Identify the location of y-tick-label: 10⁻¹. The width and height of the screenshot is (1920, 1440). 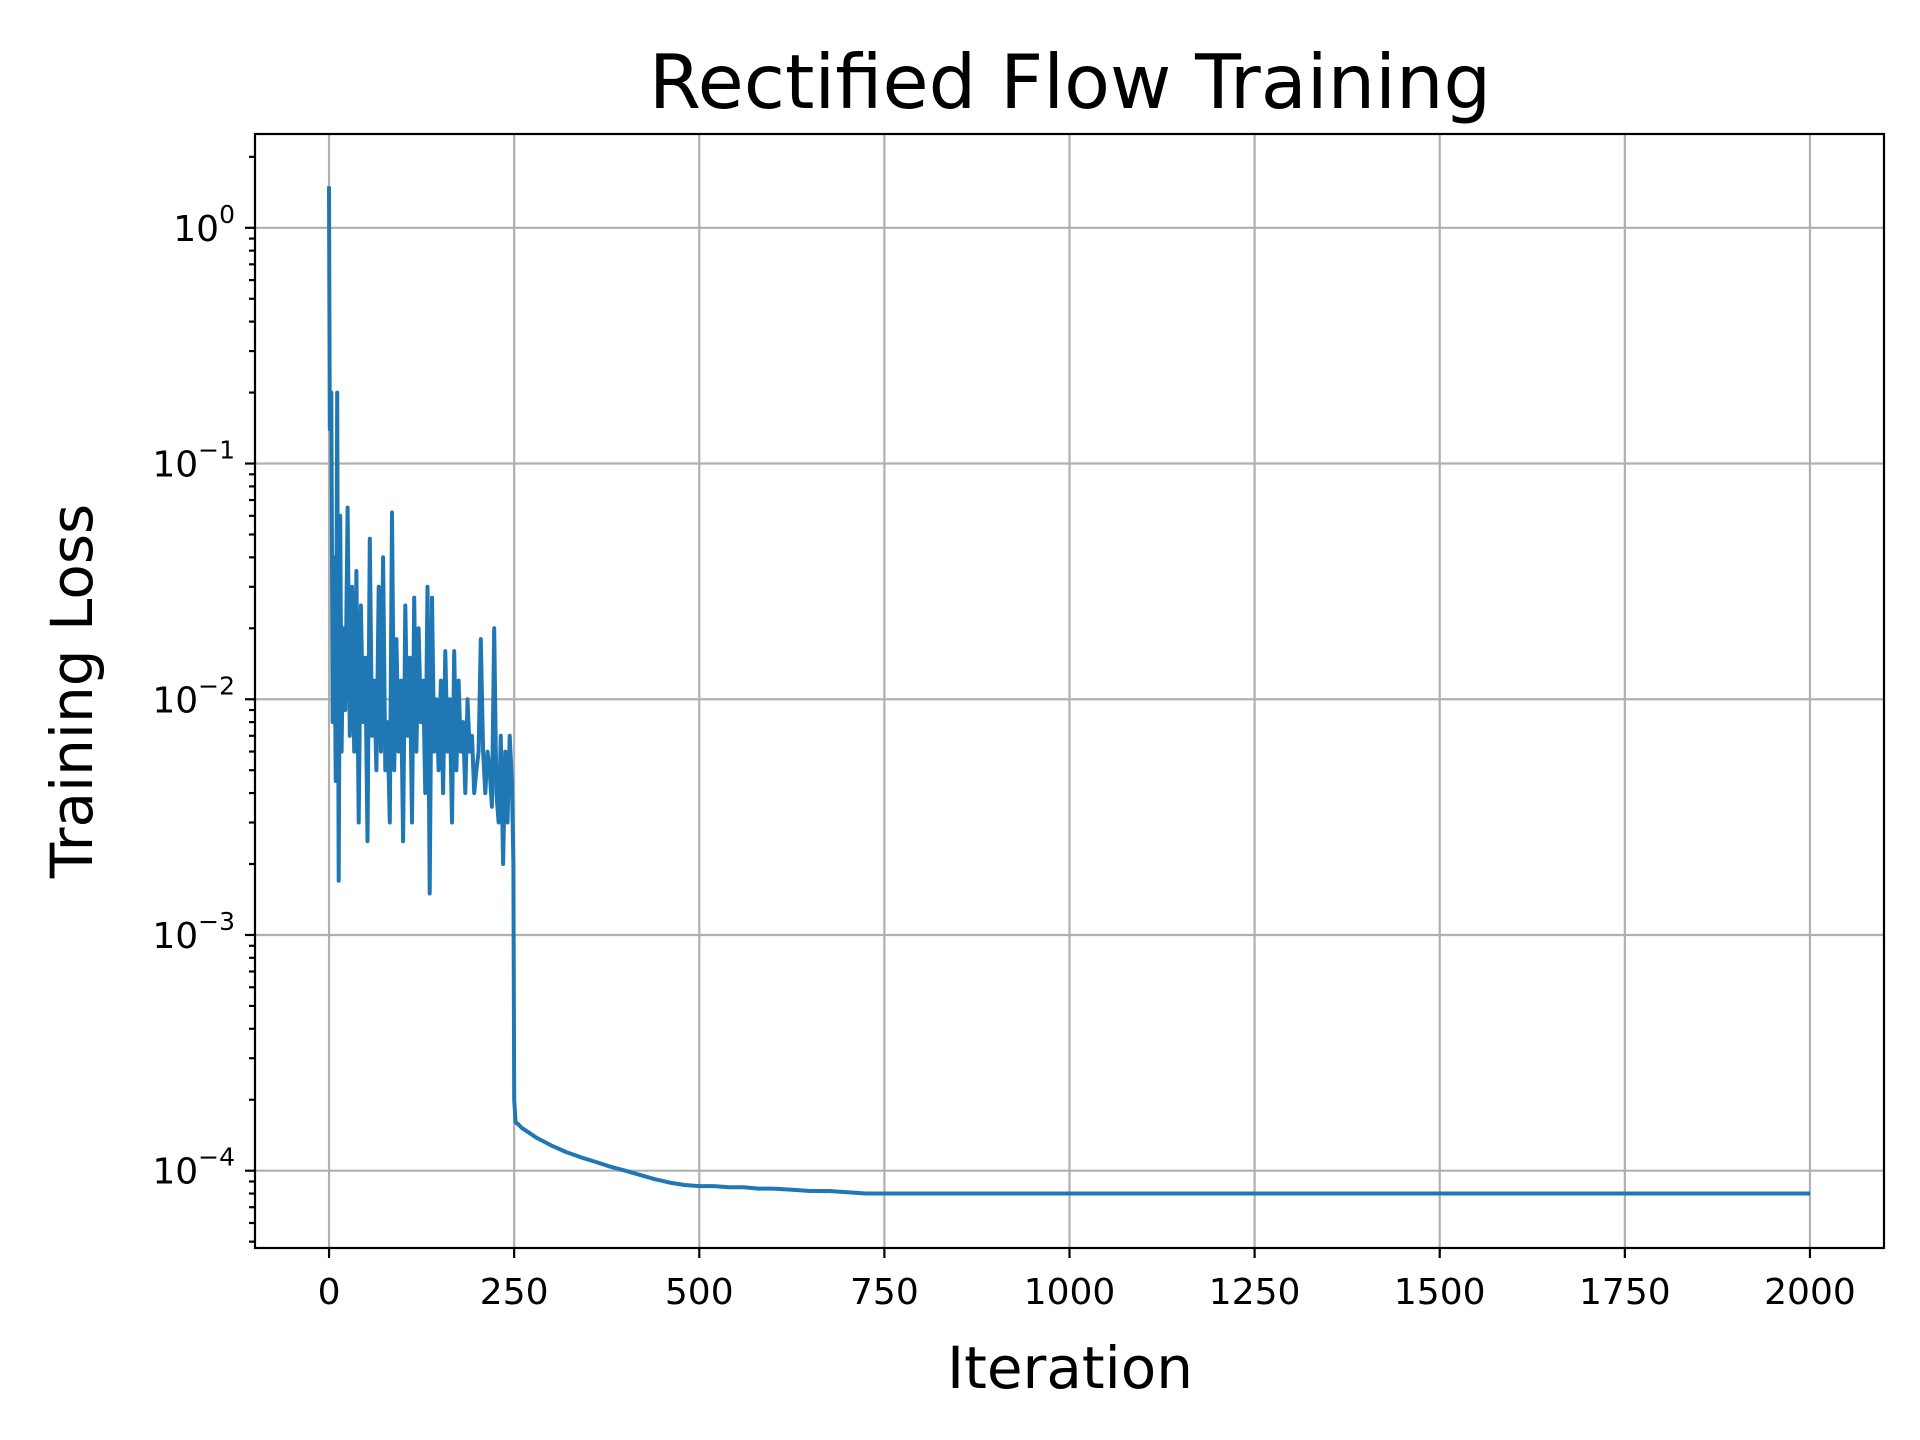
(193, 461).